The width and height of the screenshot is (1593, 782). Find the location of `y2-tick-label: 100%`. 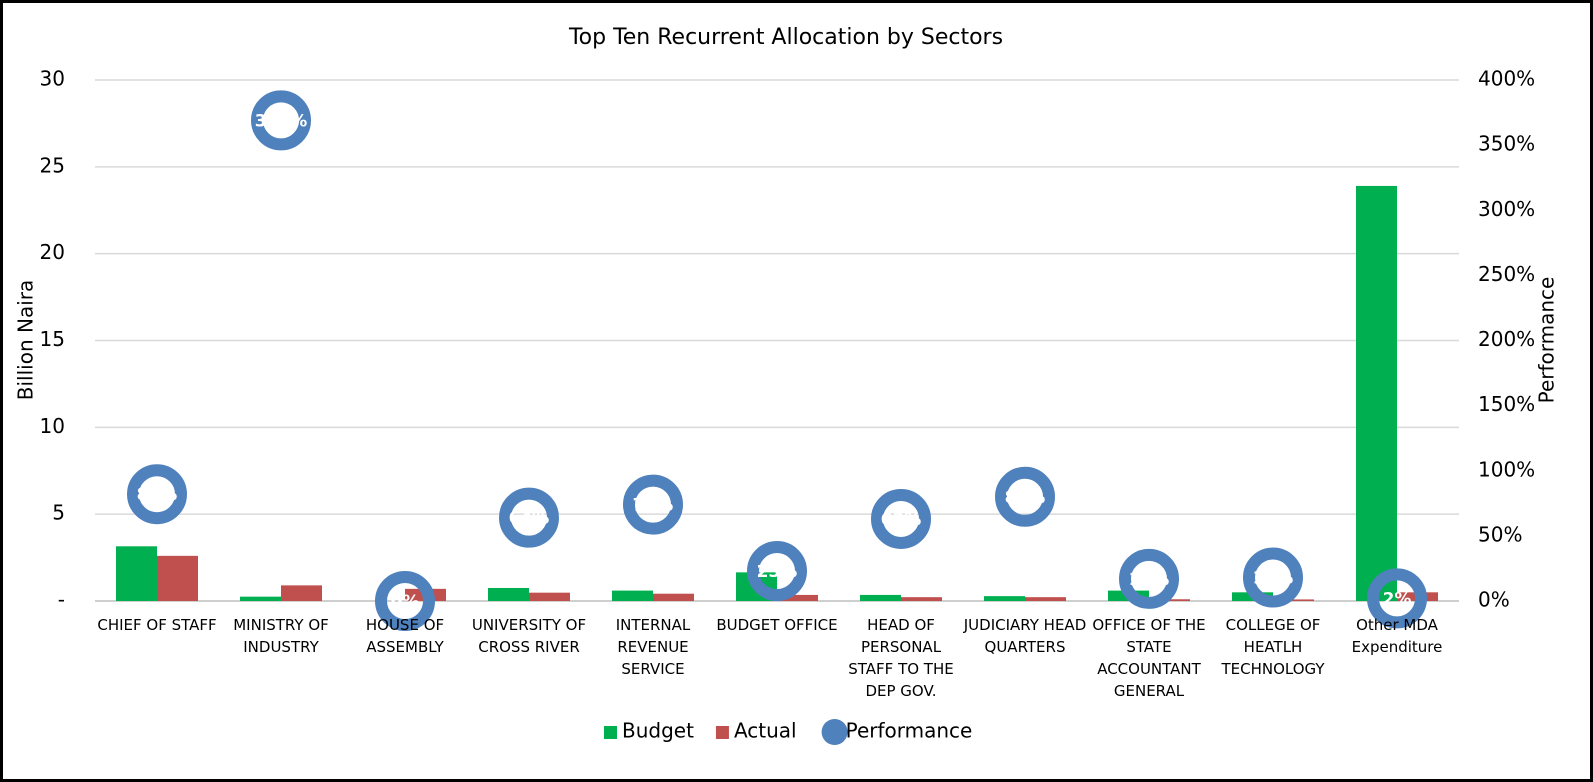

y2-tick-label: 100% is located at coordinates (1506, 469).